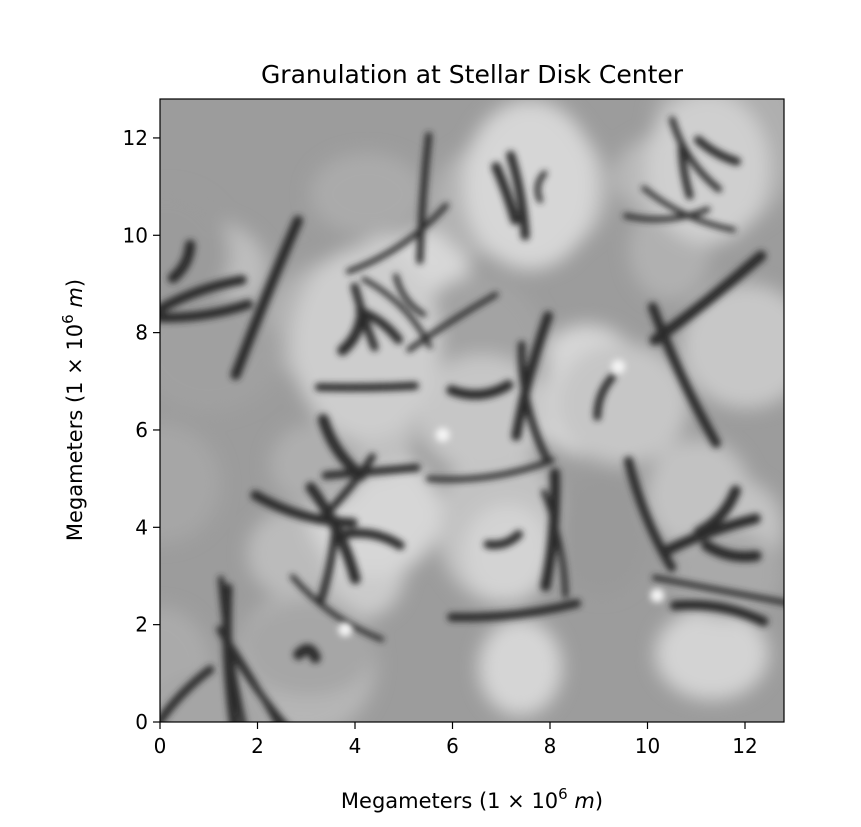  I want to click on x-tick-label: 12, so click(744, 746).